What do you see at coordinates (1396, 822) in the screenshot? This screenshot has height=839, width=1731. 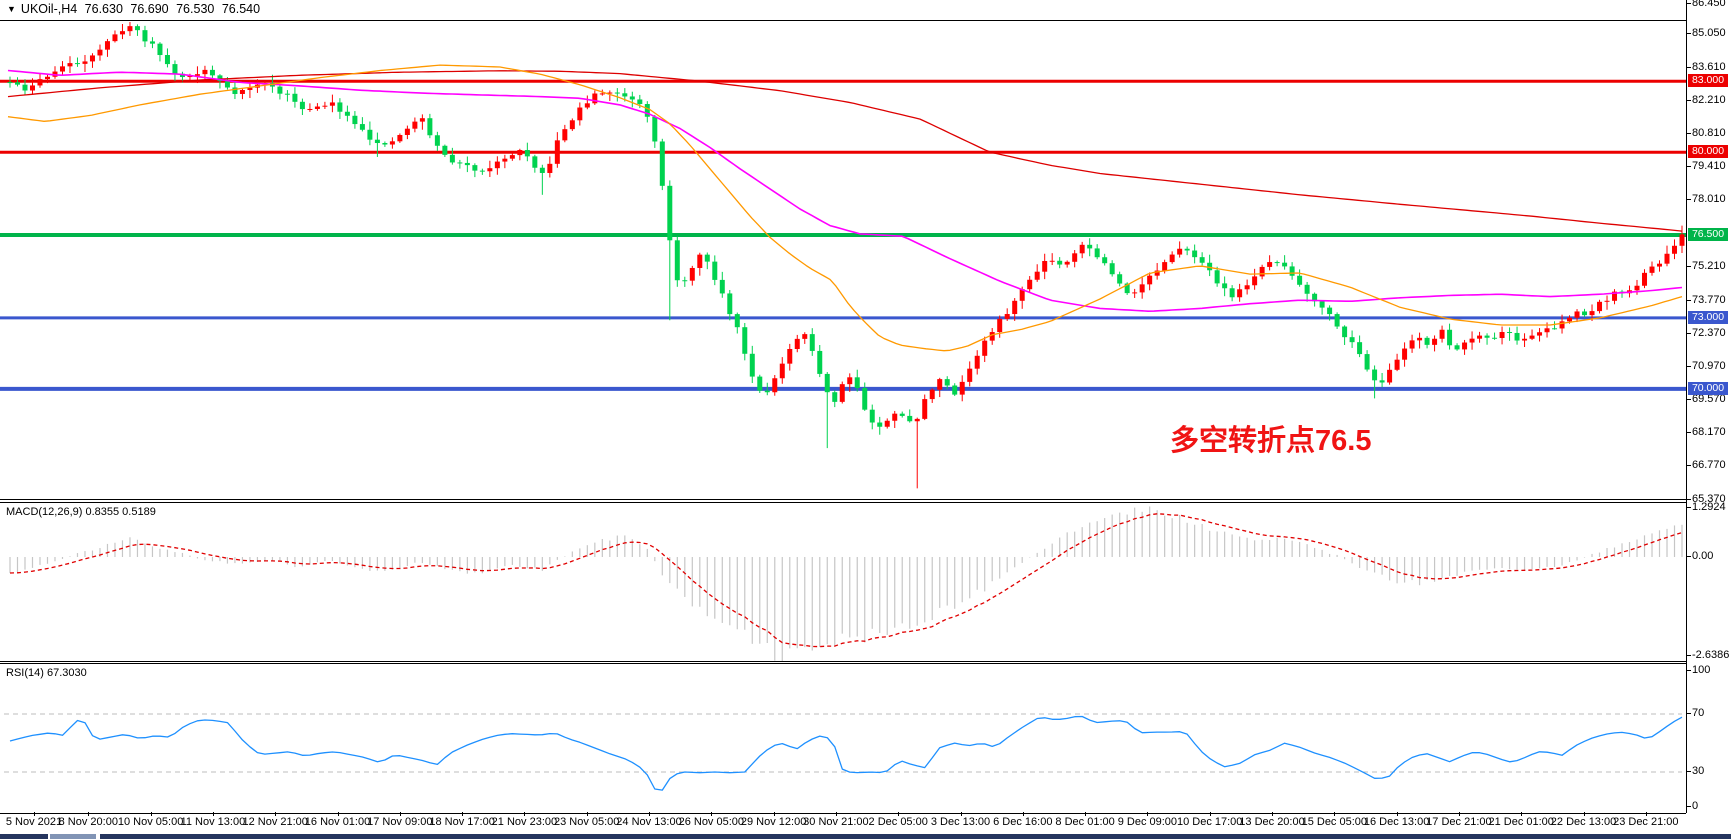 I see `time-axis-label: 16 Dec 13:00` at bounding box center [1396, 822].